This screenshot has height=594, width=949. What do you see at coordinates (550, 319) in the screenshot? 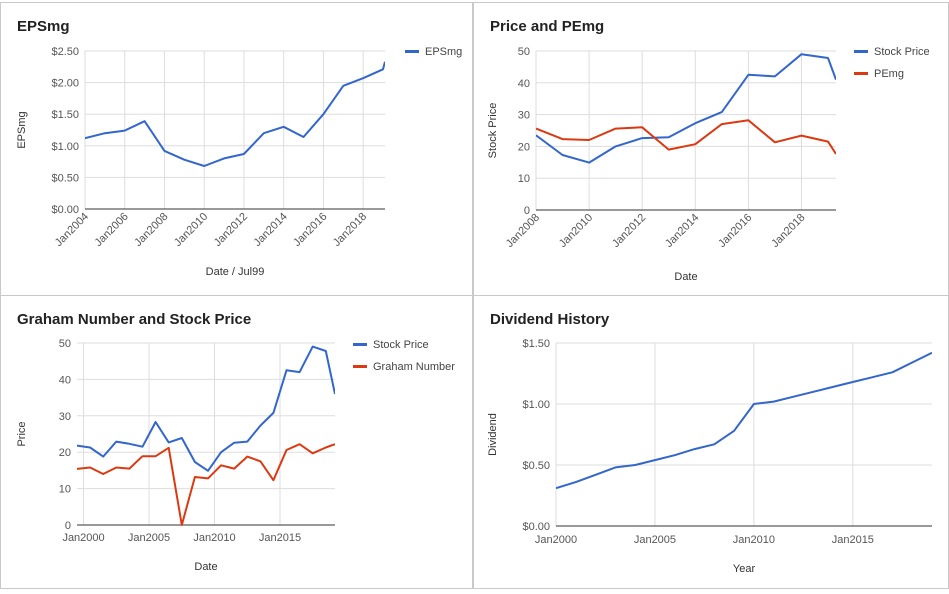
I see `chart-title: Dividend History` at bounding box center [550, 319].